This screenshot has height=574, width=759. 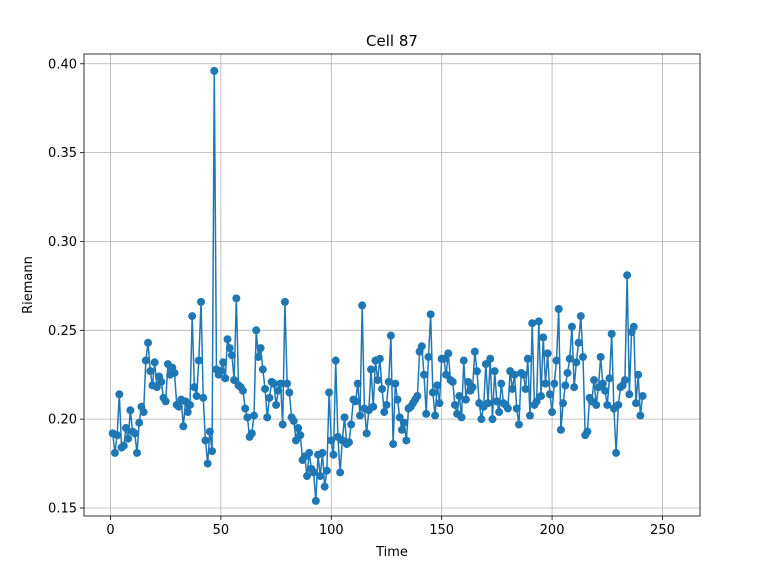 I want to click on x-tick-label: 50, so click(x=221, y=530).